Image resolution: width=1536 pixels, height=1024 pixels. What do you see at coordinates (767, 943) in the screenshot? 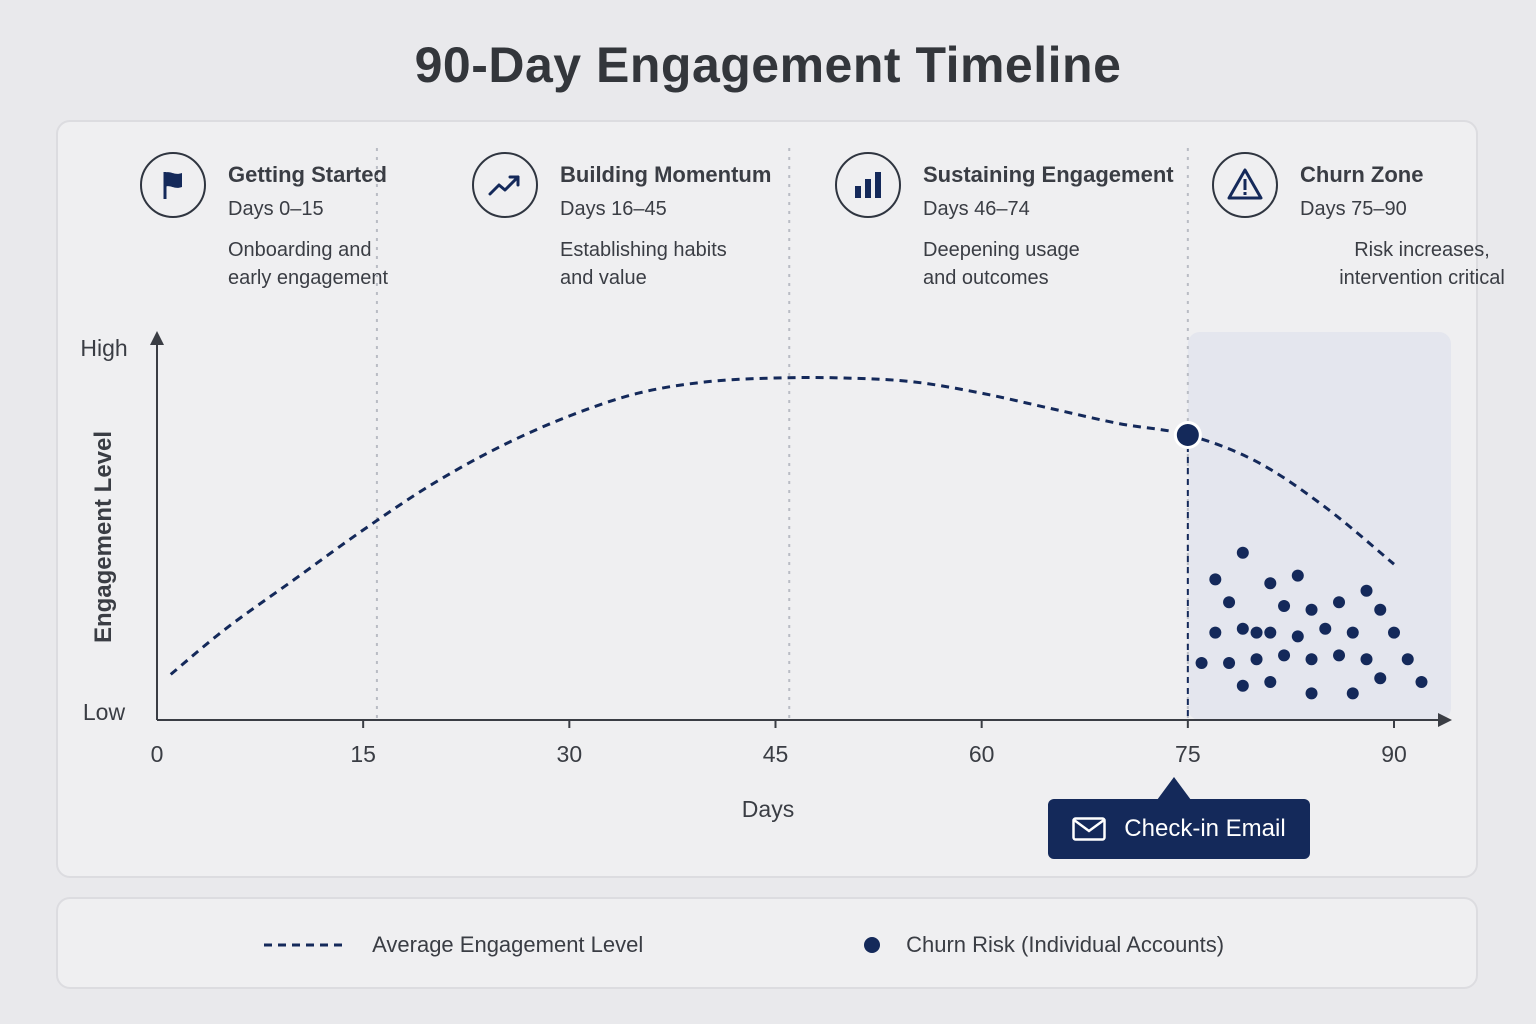
I see `legend-card` at bounding box center [767, 943].